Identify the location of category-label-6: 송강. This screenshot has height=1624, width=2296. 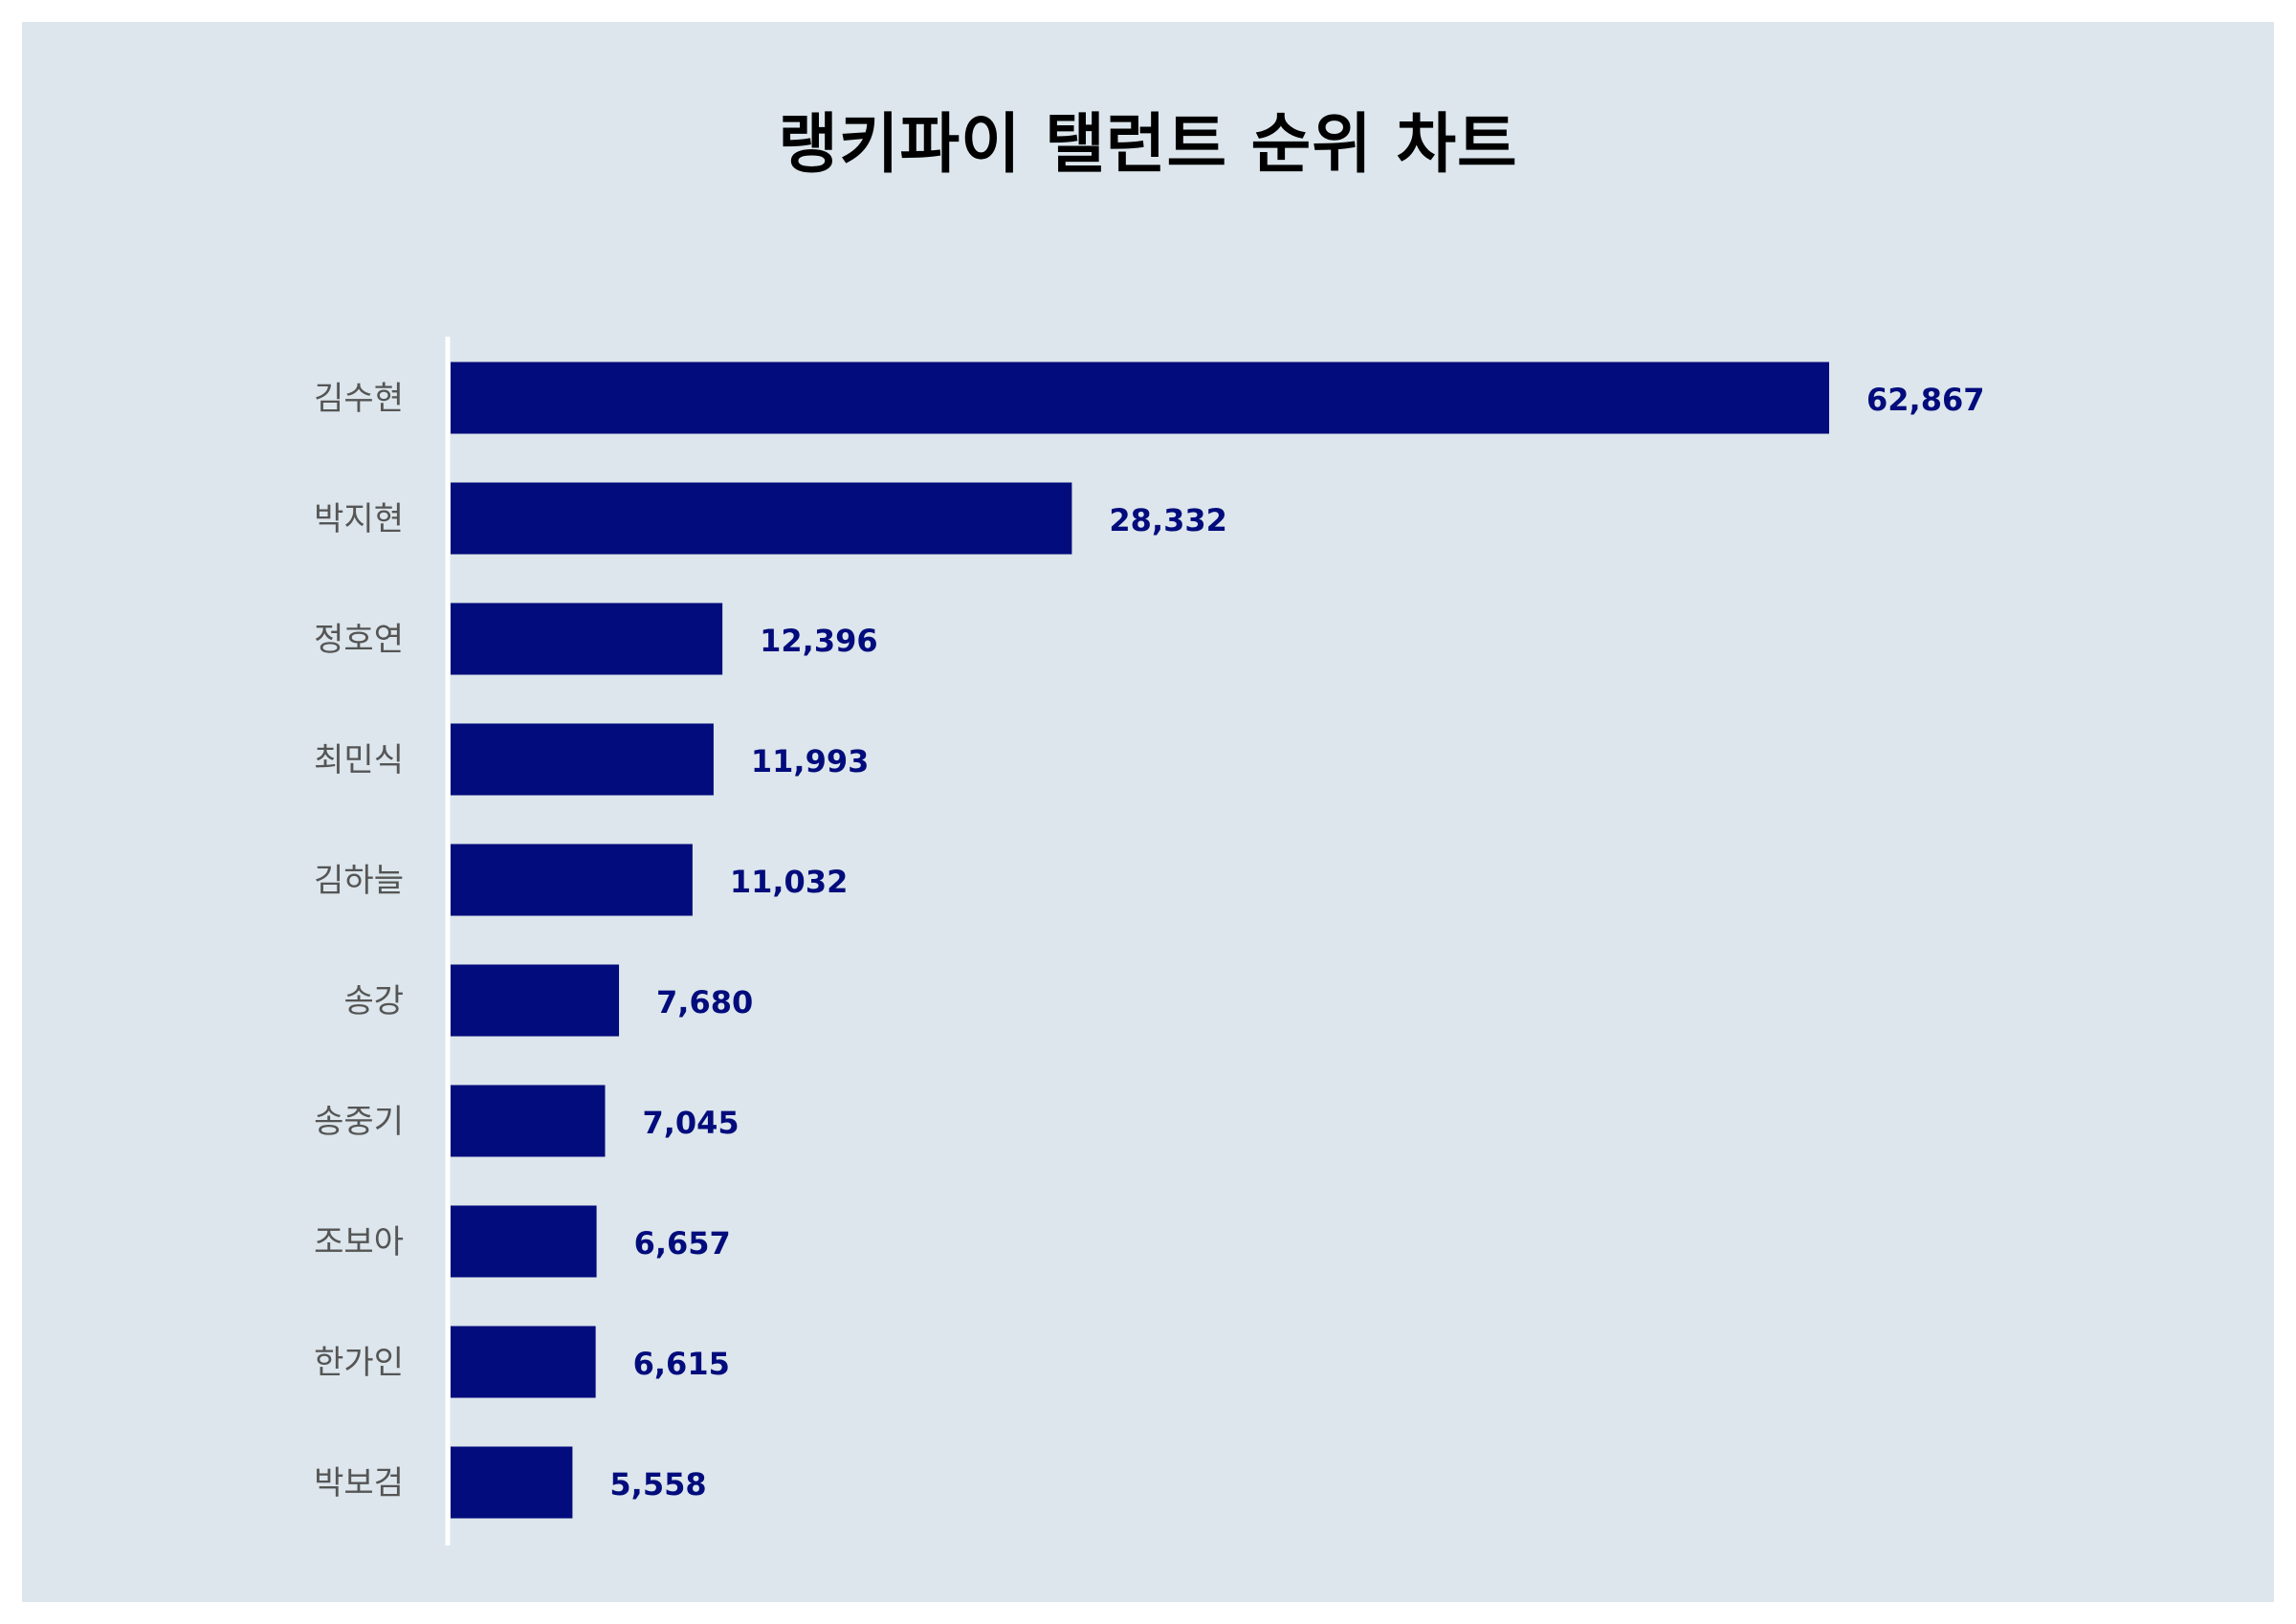
(374, 1001).